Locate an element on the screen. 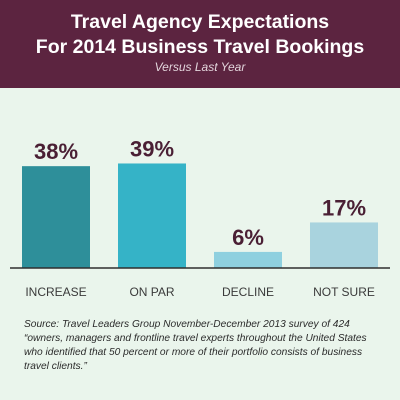  value-label-not-sure: 17% is located at coordinates (344, 207).